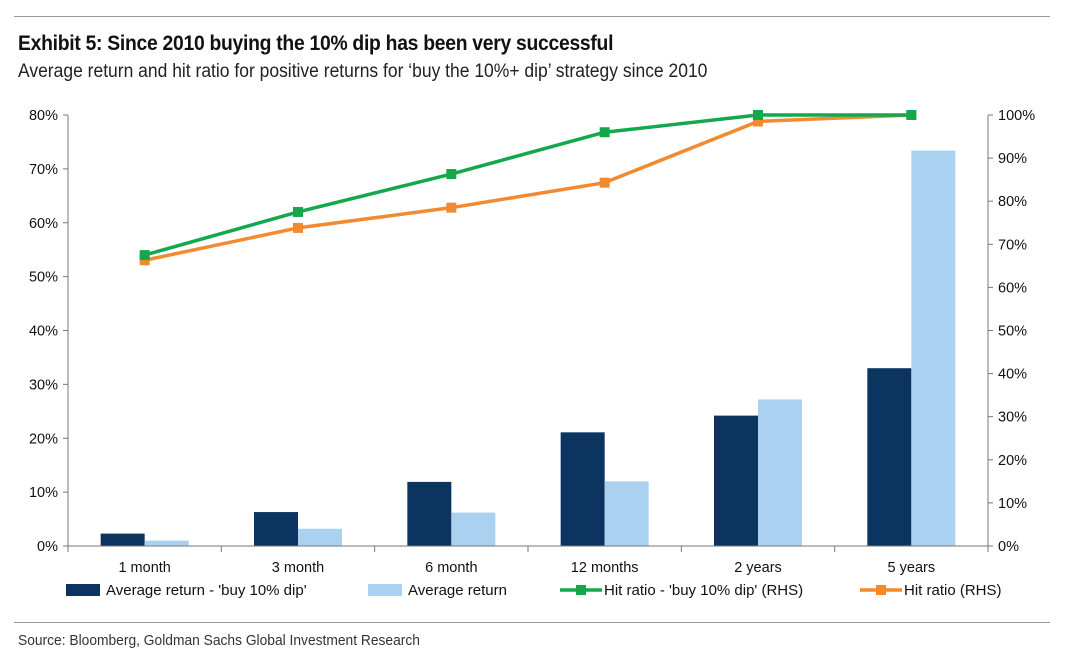 The width and height of the screenshot is (1074, 668). I want to click on left-axis-tick-label: 30%, so click(43, 385).